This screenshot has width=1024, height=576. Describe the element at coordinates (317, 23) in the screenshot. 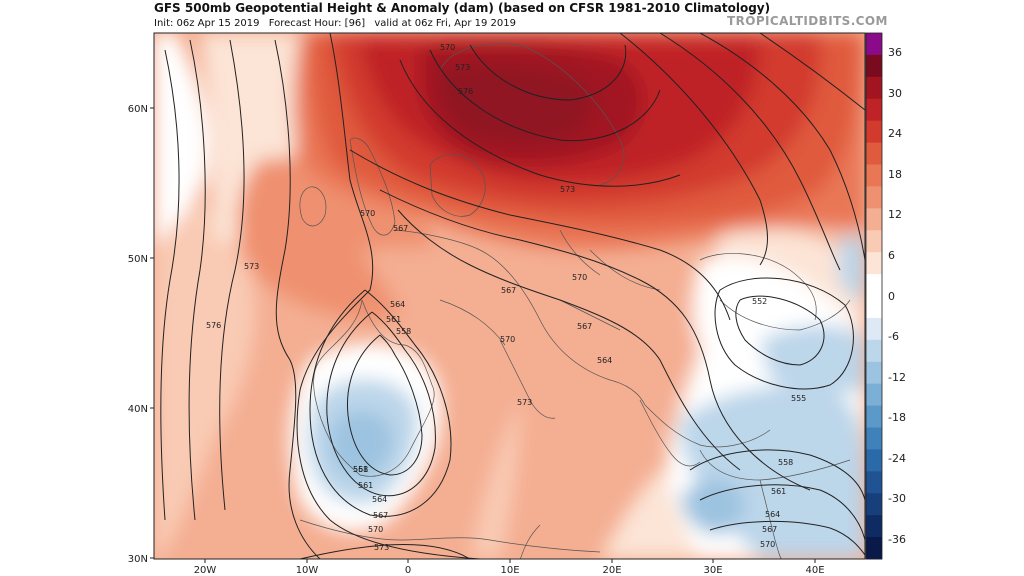

I see `forecast-hour: Forecast Hour: [96]` at that location.